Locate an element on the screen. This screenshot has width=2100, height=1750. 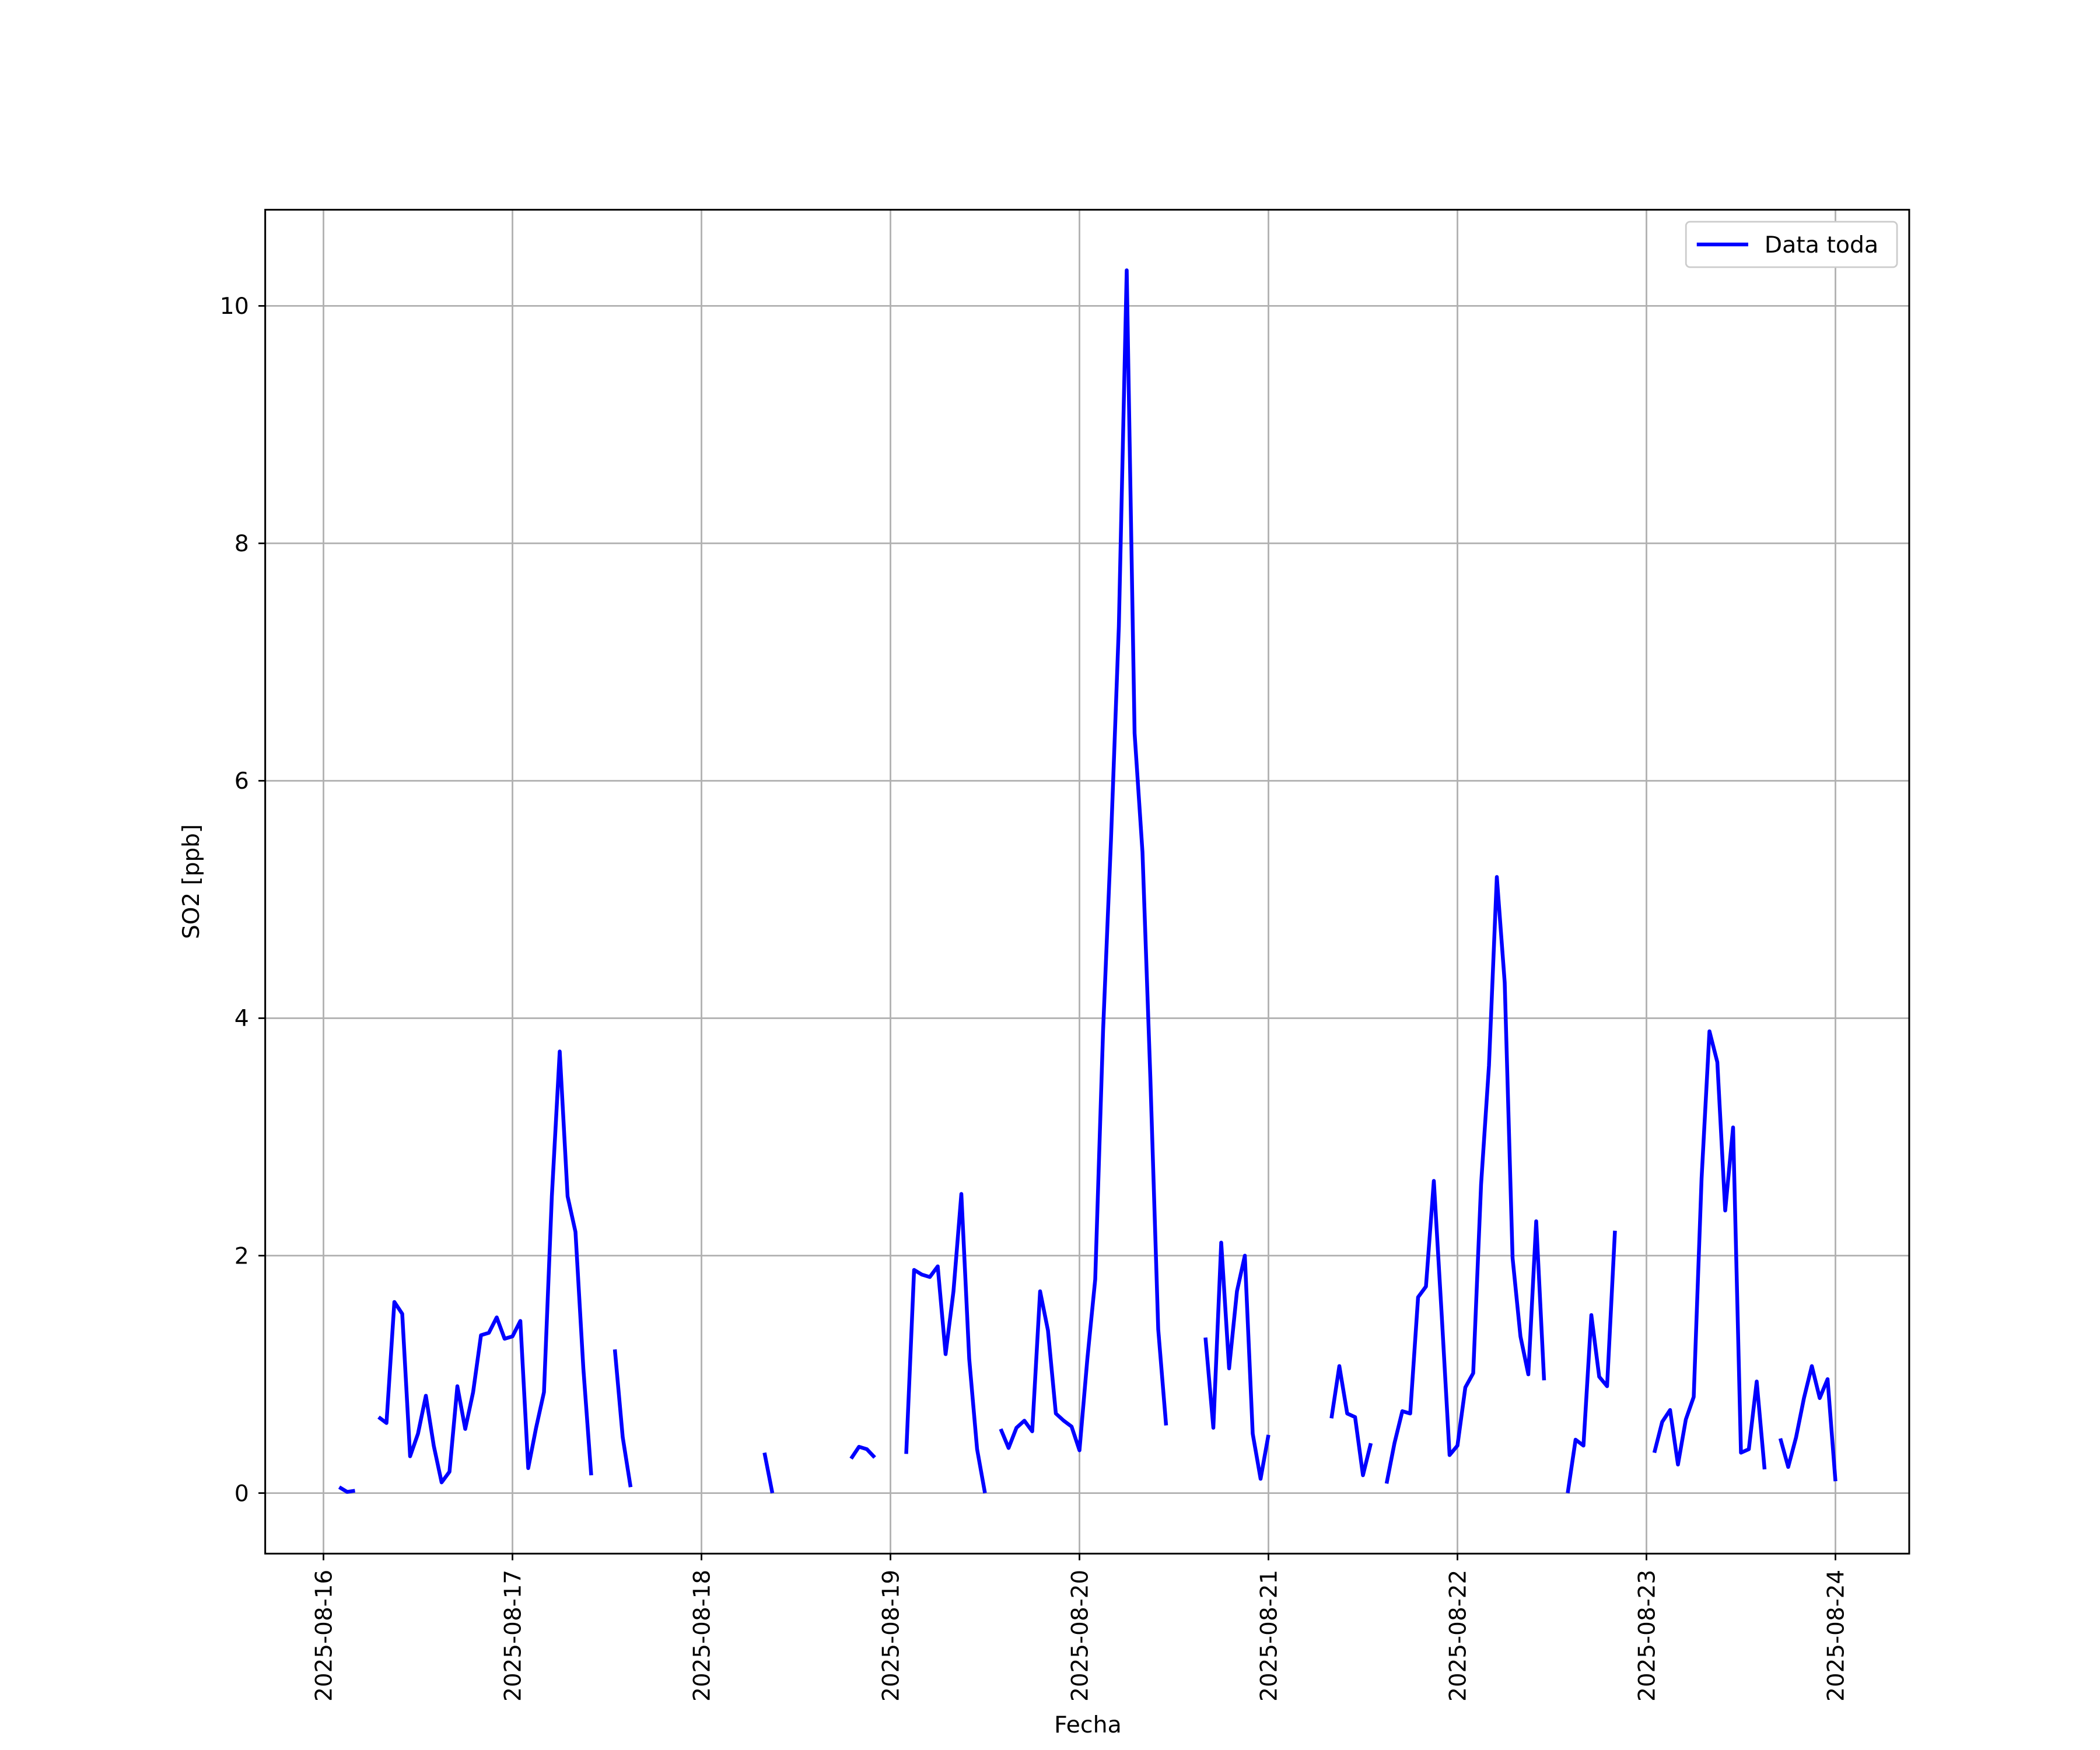
x-tick-label: 2025-08-21 is located at coordinates (1269, 1636).